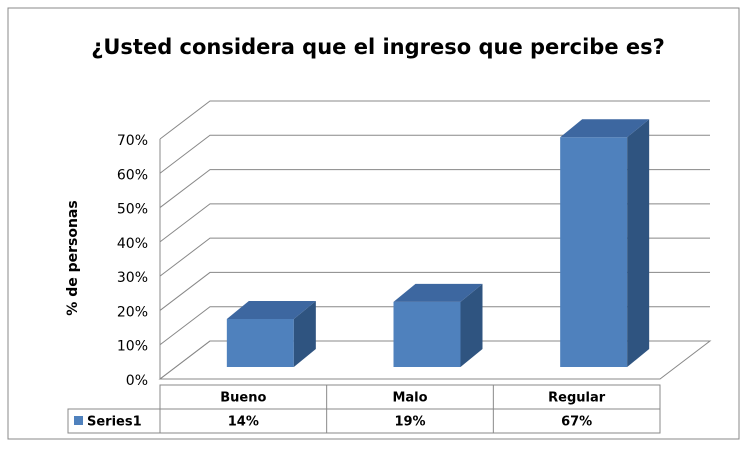 Image resolution: width=748 pixels, height=452 pixels. I want to click on table-row, so click(364, 421).